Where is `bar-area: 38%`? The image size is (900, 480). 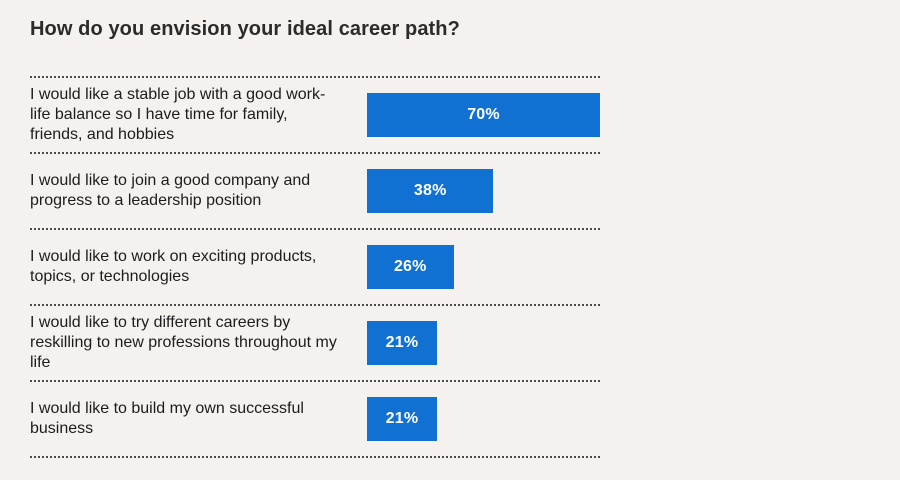
bar-area: 38% is located at coordinates (483, 191).